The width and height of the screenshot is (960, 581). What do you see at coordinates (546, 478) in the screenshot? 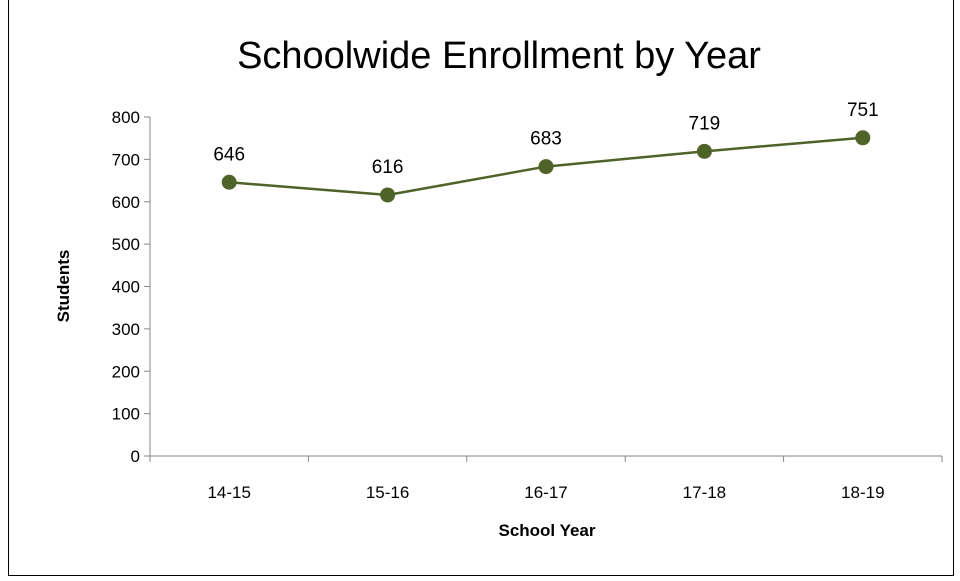
I see `x-axis: 14-15 15-16 16-17 17-18 18-19` at bounding box center [546, 478].